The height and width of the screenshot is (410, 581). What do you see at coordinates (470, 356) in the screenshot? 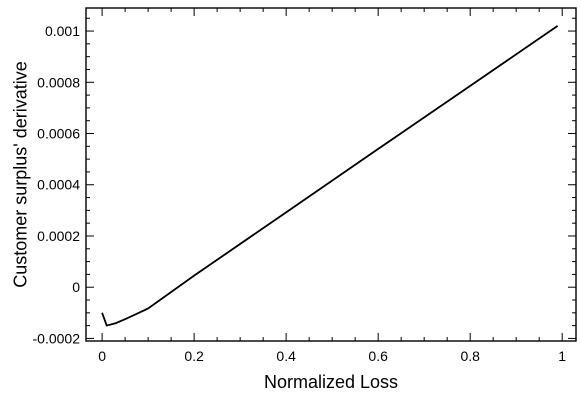
I see `x-tick-label: 0.8` at bounding box center [470, 356].